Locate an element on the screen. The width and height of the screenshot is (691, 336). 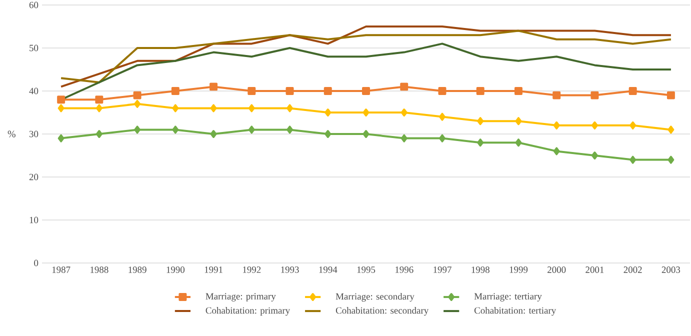
x-tick-label: 1991 is located at coordinates (213, 269).